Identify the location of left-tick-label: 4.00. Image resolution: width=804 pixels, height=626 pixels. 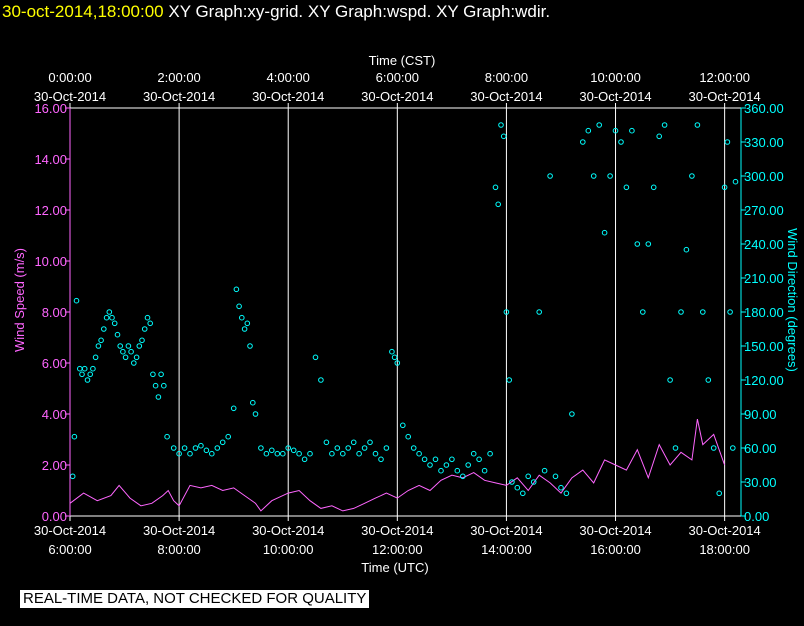
(54, 414).